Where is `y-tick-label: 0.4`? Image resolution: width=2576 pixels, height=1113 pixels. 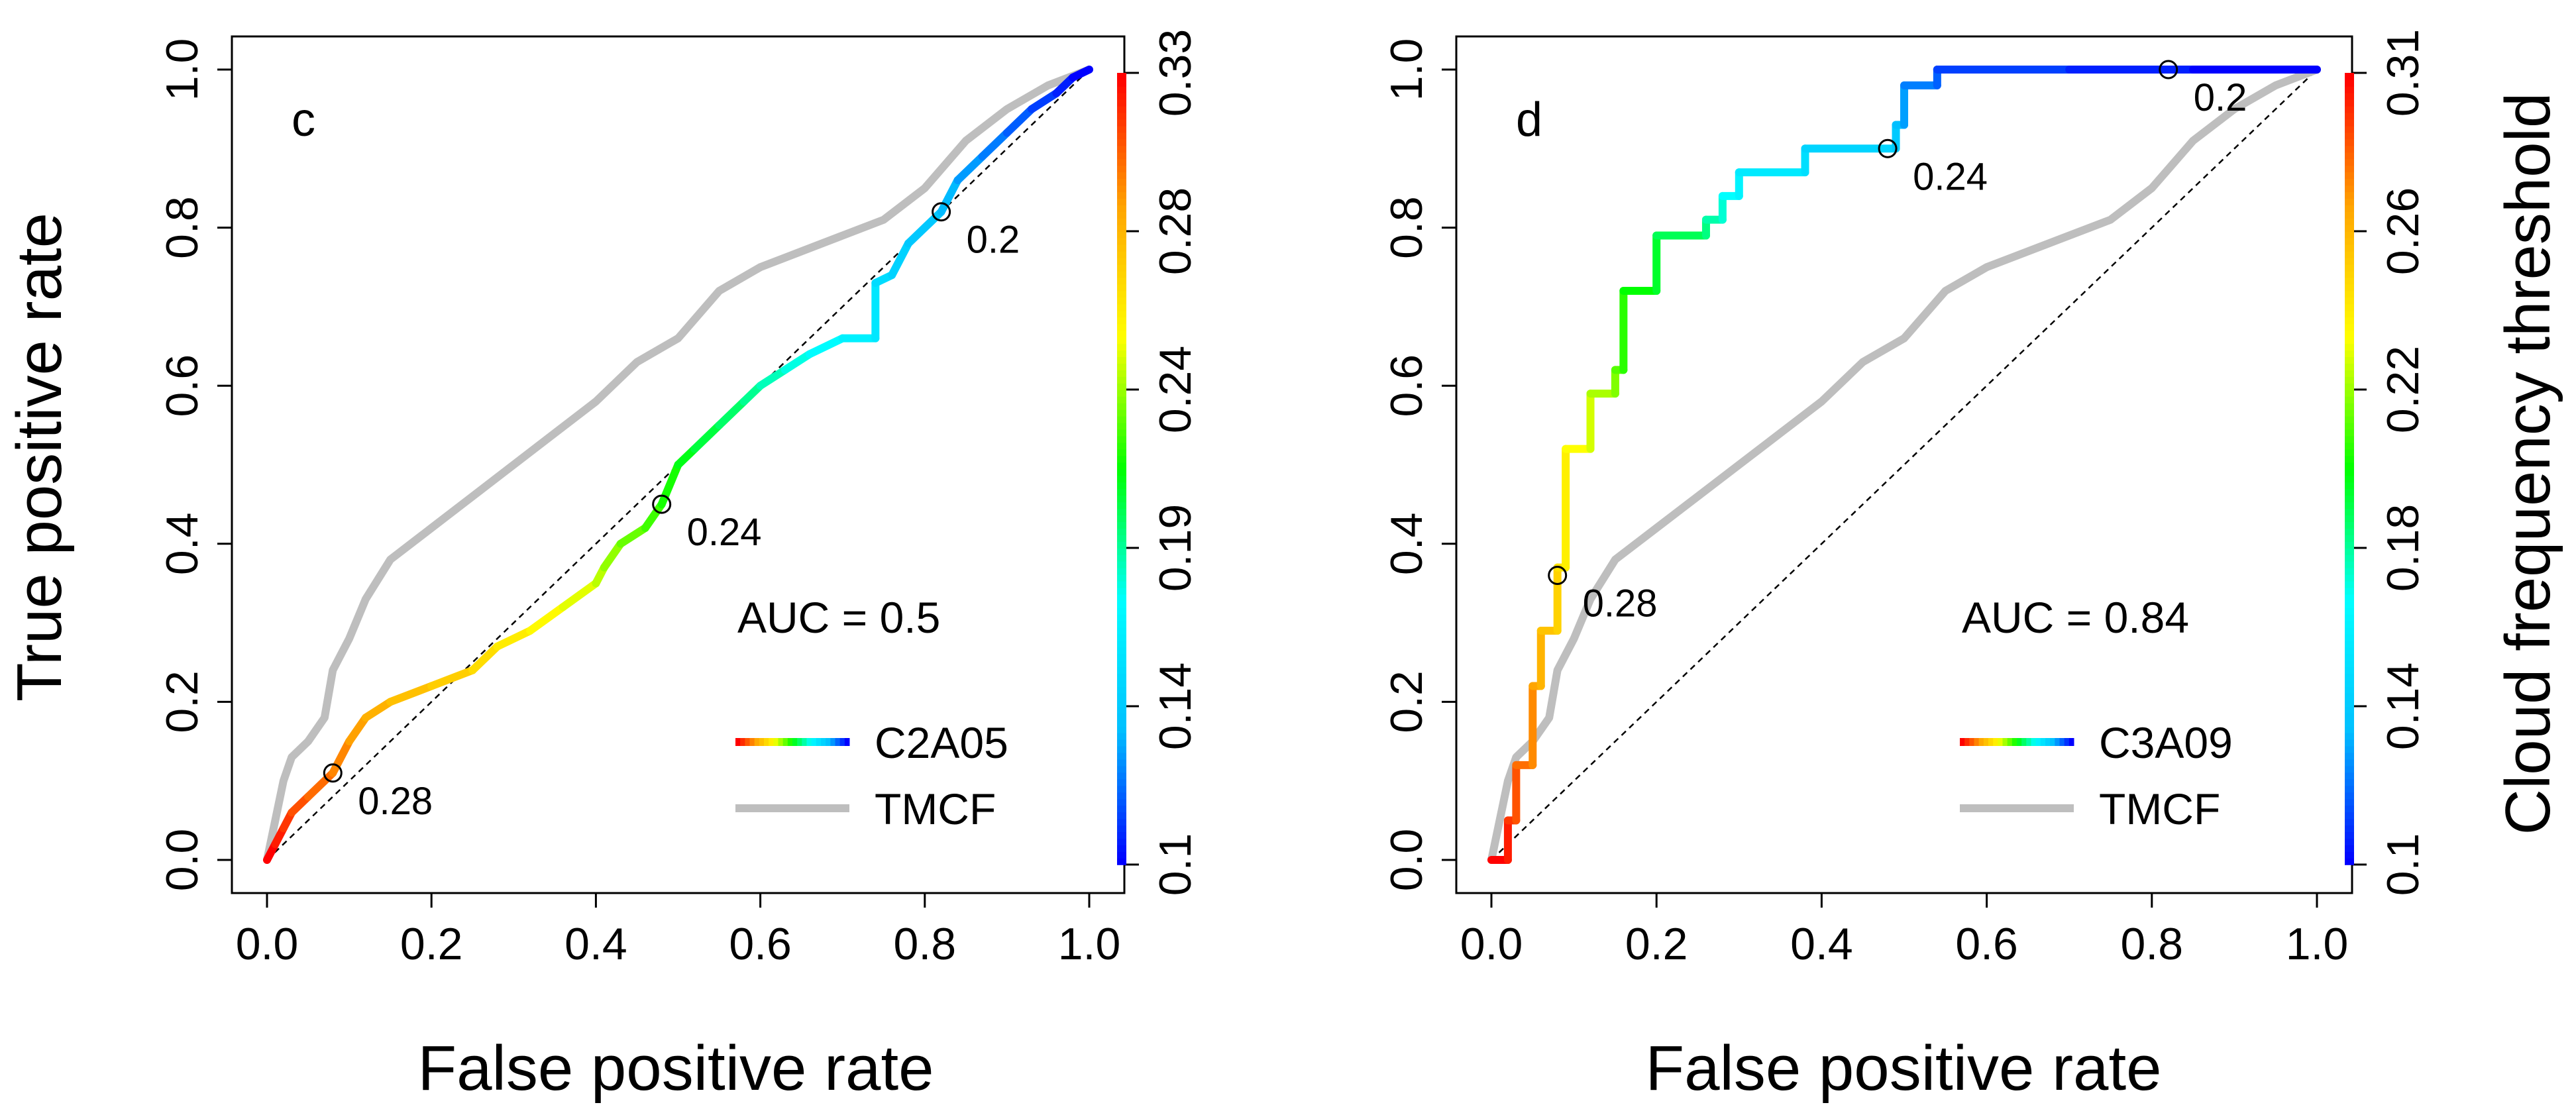
y-tick-label: 0.4 is located at coordinates (1406, 544).